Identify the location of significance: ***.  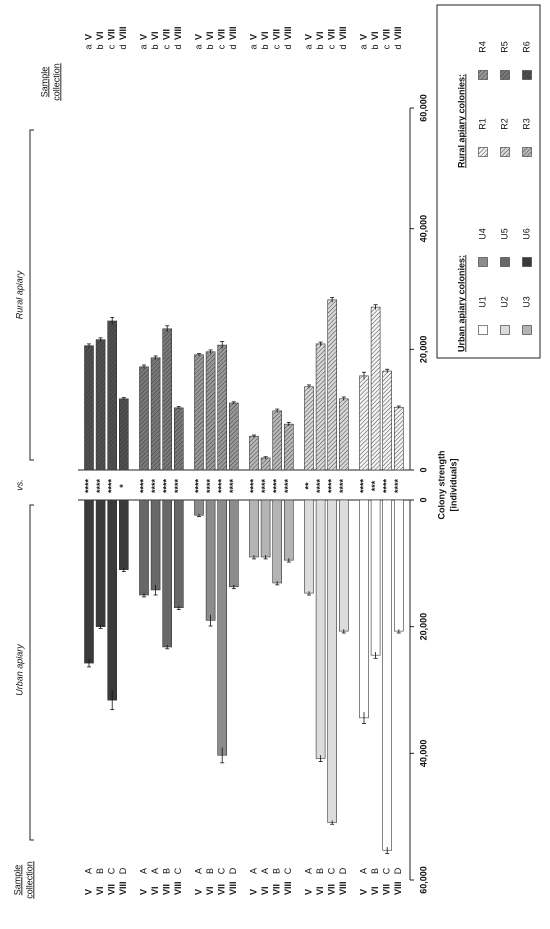
(375, 485).